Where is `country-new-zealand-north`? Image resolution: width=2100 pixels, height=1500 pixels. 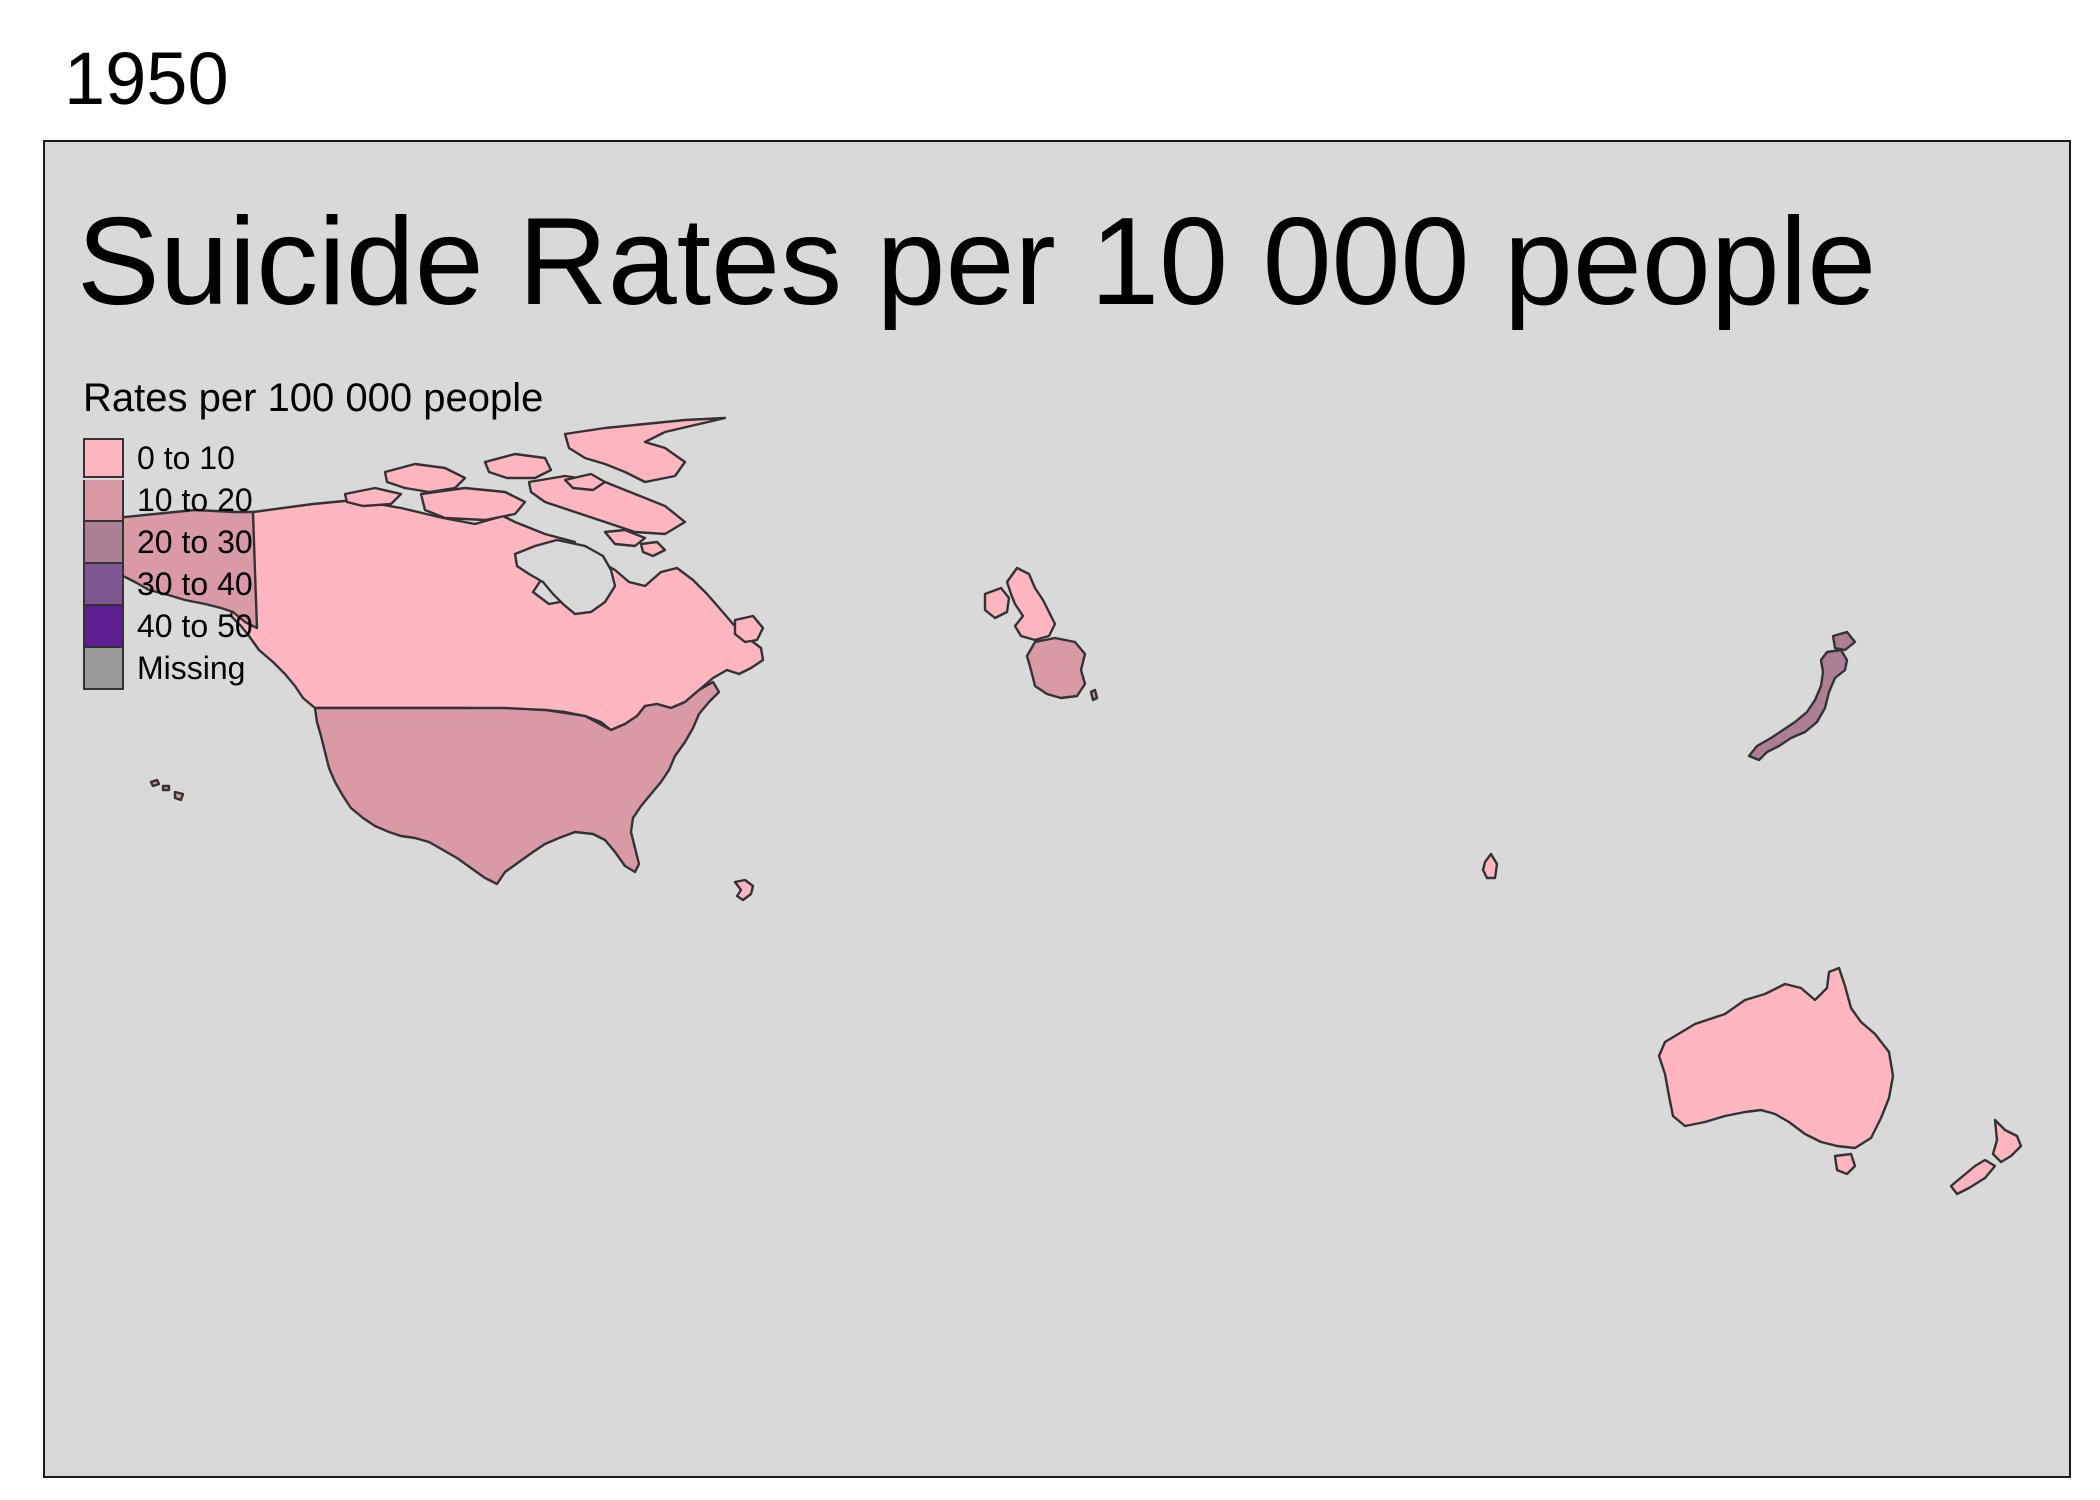
country-new-zealand-north is located at coordinates (2007, 1141).